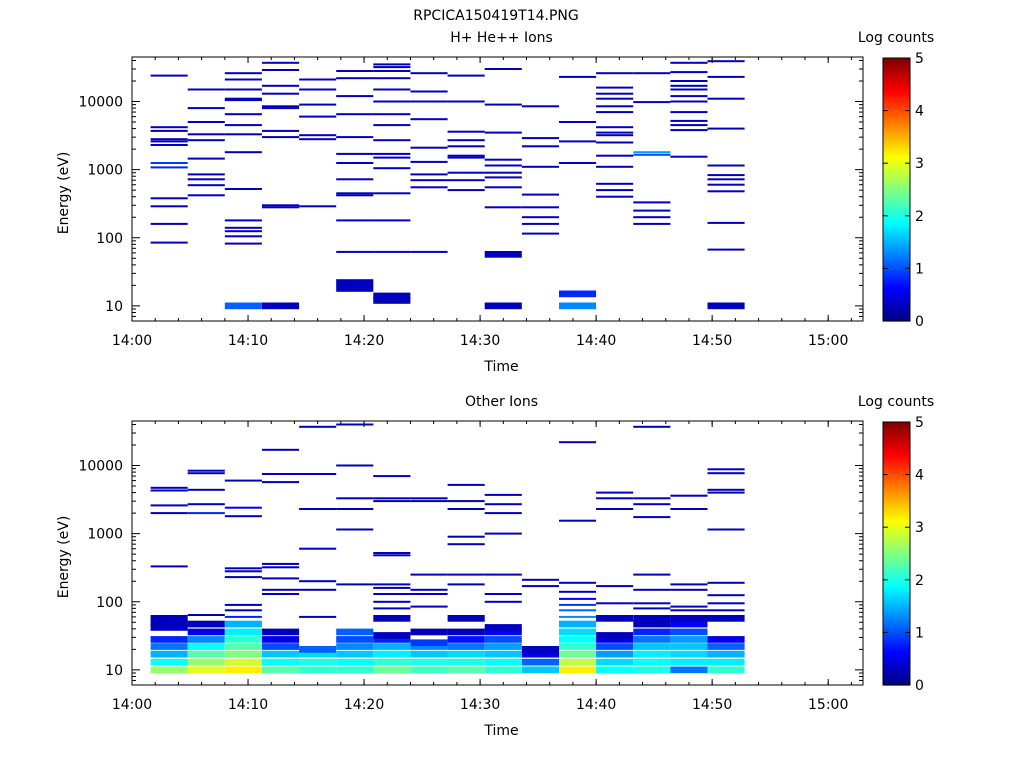 The width and height of the screenshot is (1024, 772). I want to click on y-tick-label: 10000, so click(100, 103).